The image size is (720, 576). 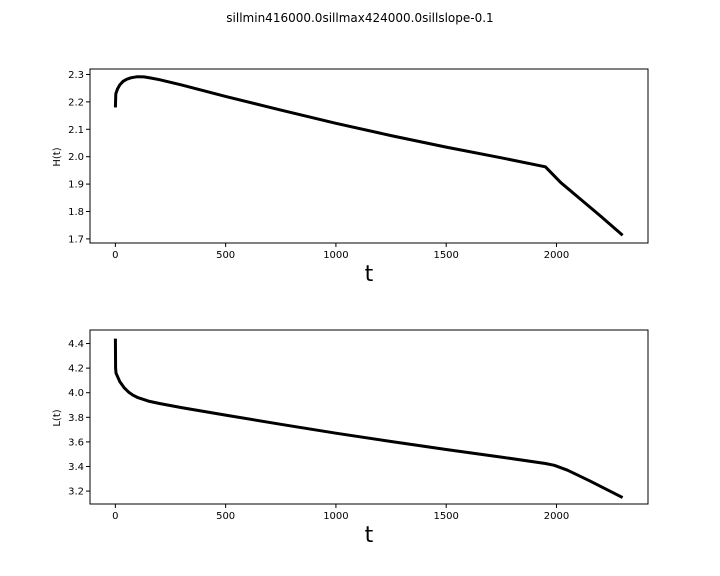 I want to click on h-y-tick-label: 2.2, so click(x=76, y=102).